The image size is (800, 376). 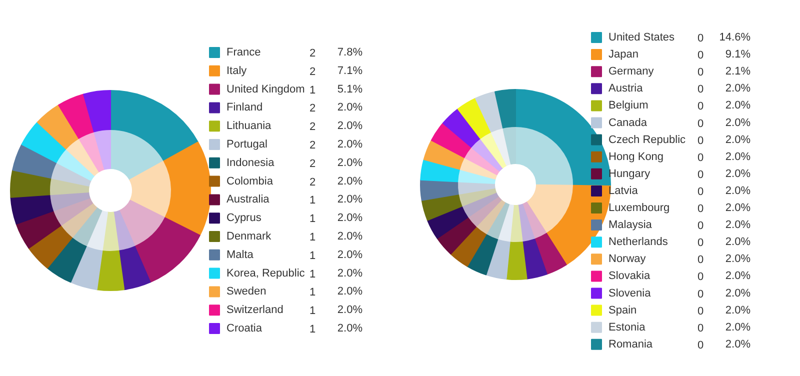 I want to click on data-label: 5.1%, so click(x=350, y=89).